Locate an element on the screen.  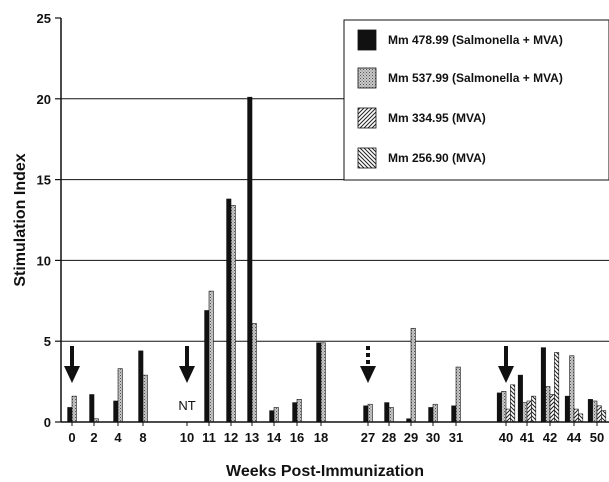
y-axis-title: Stimulation Index is located at coordinates (20, 219).